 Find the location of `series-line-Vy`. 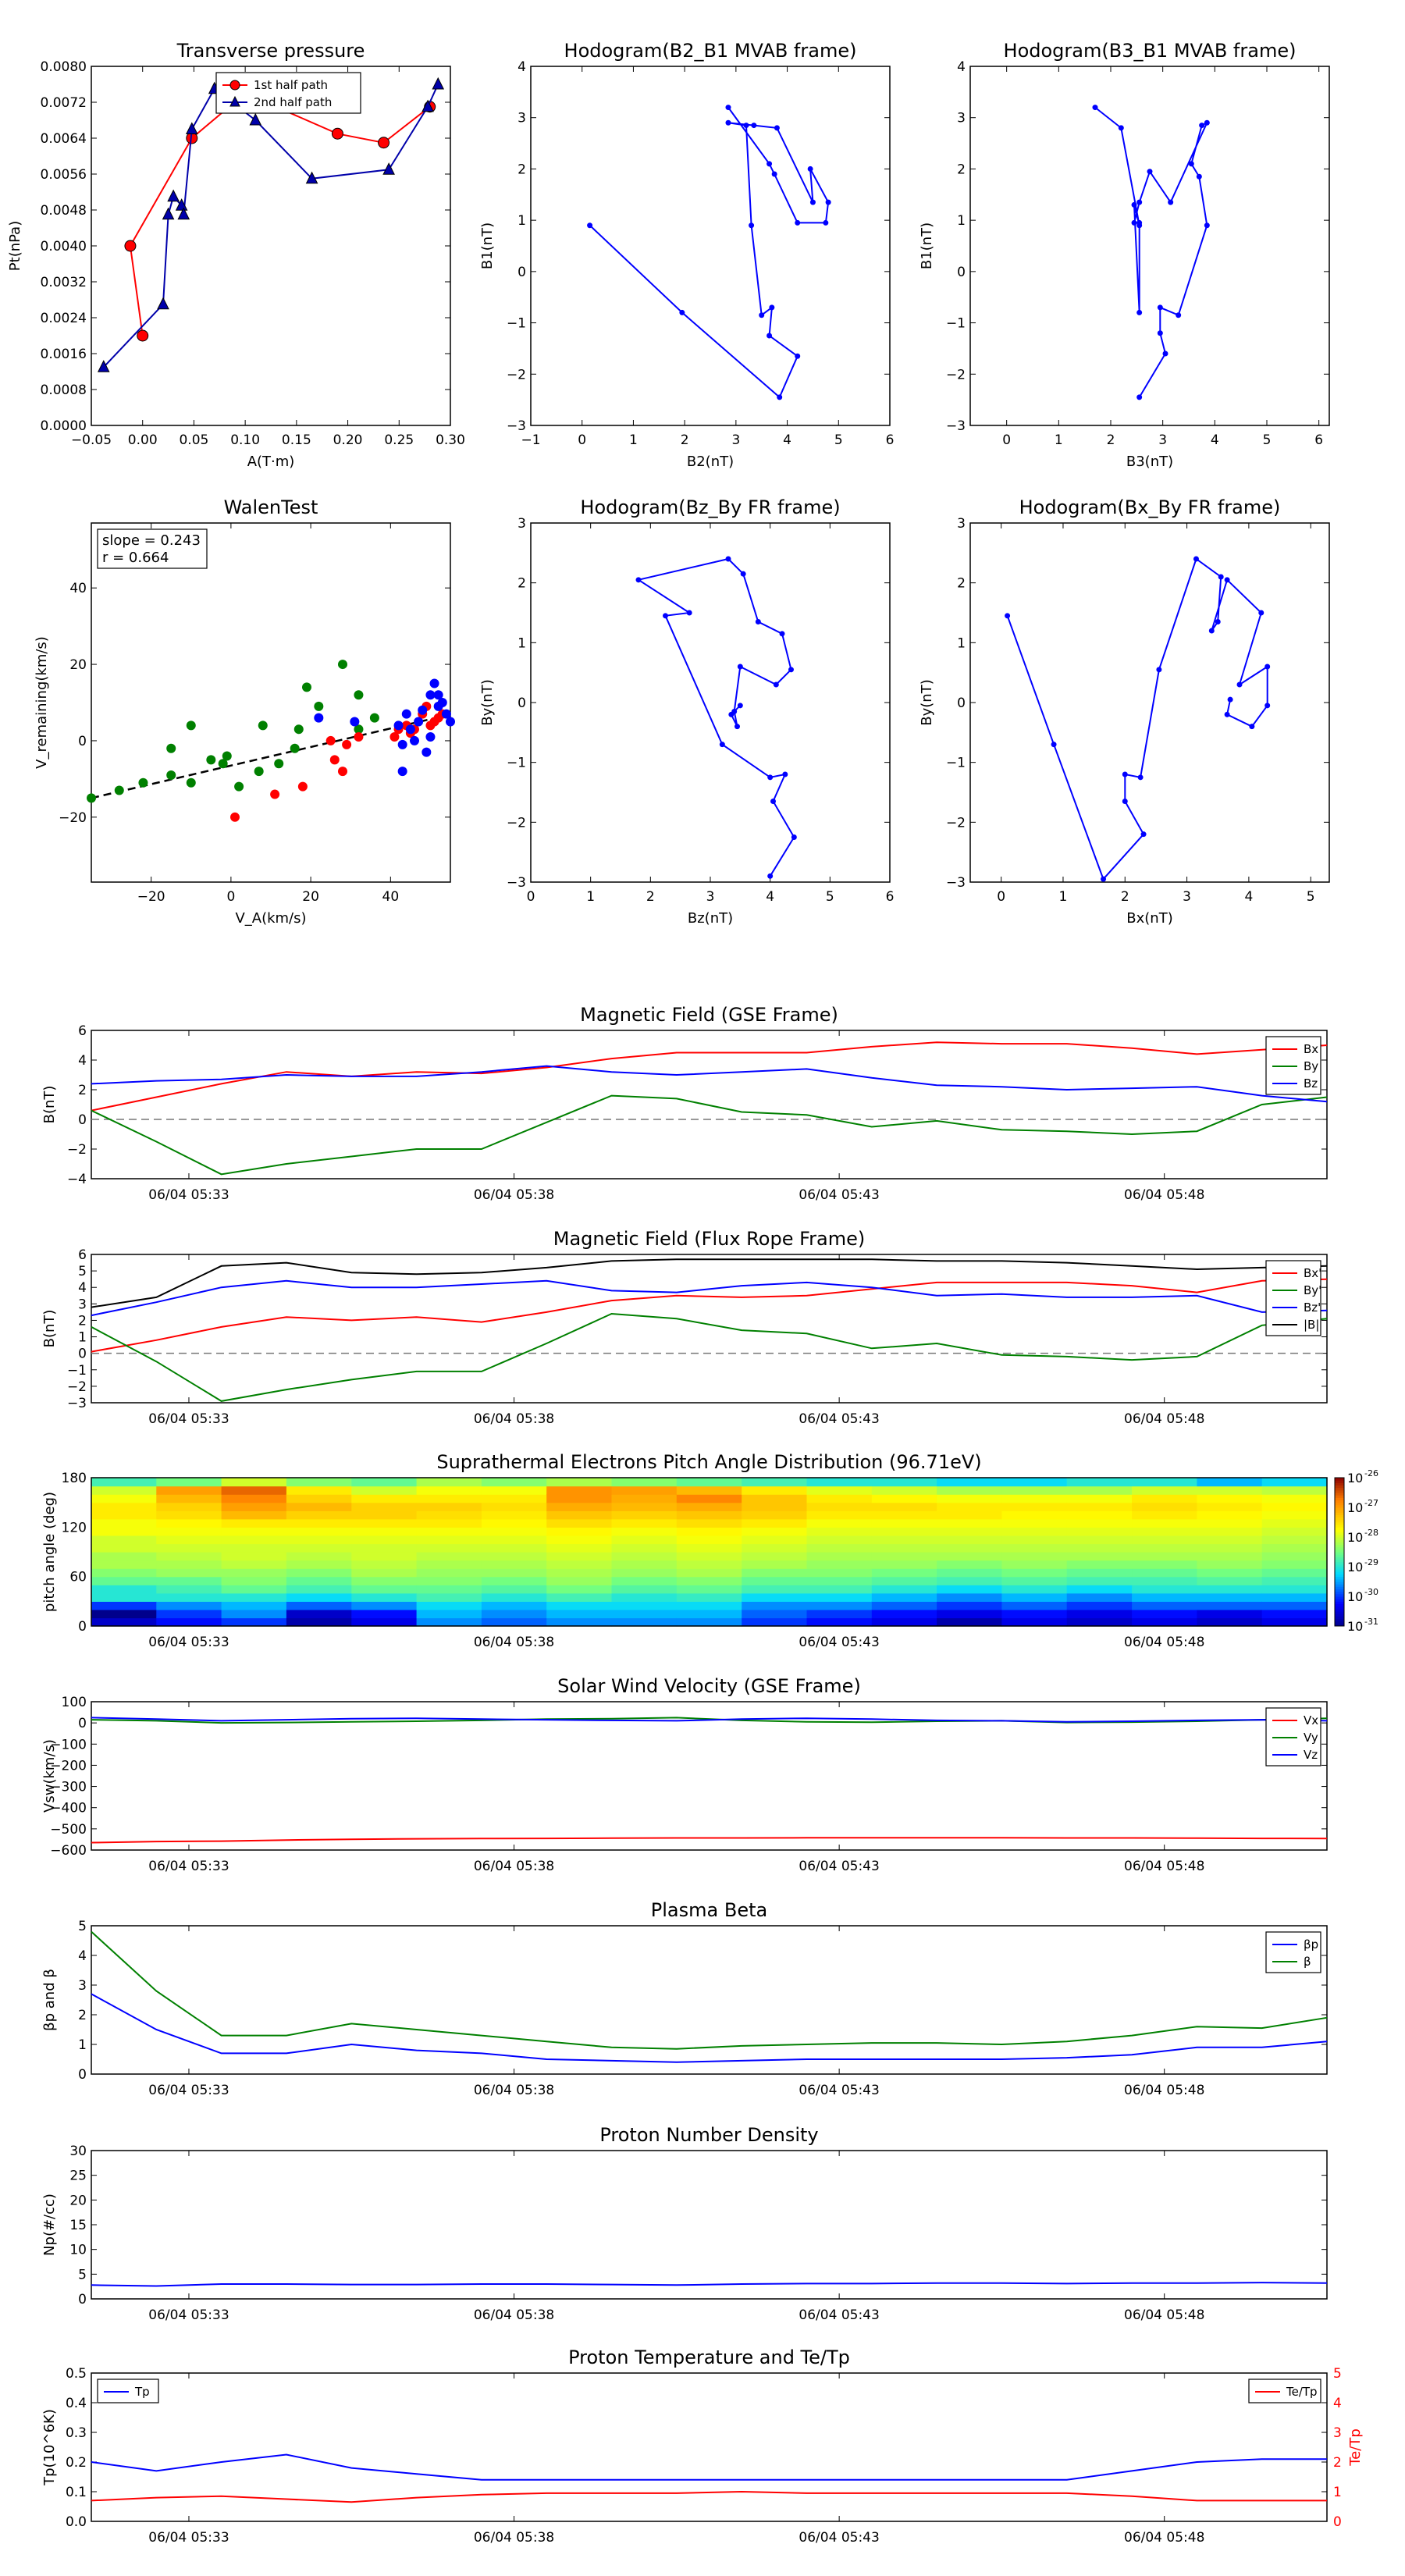

series-line-Vy is located at coordinates (710, 1720).